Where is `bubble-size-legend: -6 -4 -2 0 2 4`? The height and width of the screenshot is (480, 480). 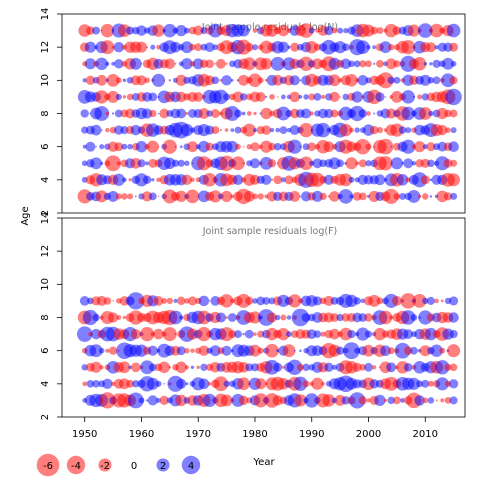 bubble-size-legend: -6 -4 -2 0 2 4 is located at coordinates (118, 465).